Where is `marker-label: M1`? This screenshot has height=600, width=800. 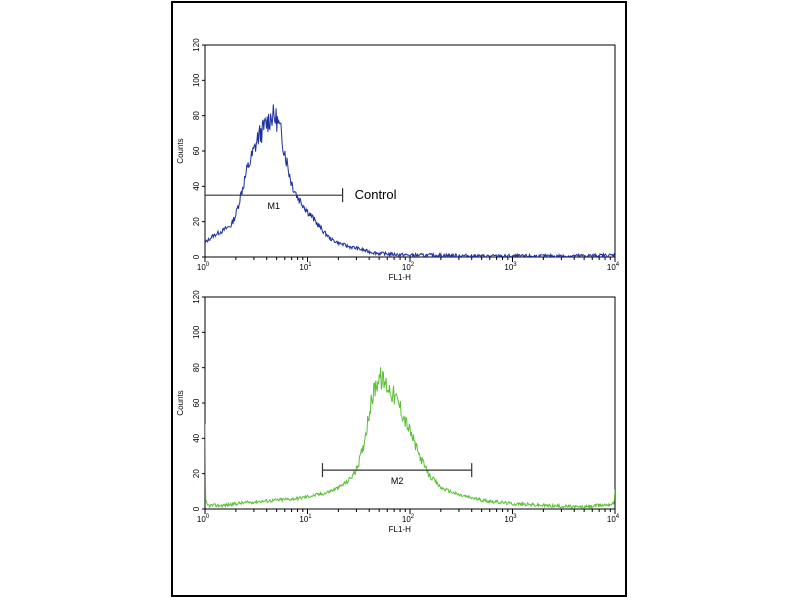 marker-label: M1 is located at coordinates (274, 206).